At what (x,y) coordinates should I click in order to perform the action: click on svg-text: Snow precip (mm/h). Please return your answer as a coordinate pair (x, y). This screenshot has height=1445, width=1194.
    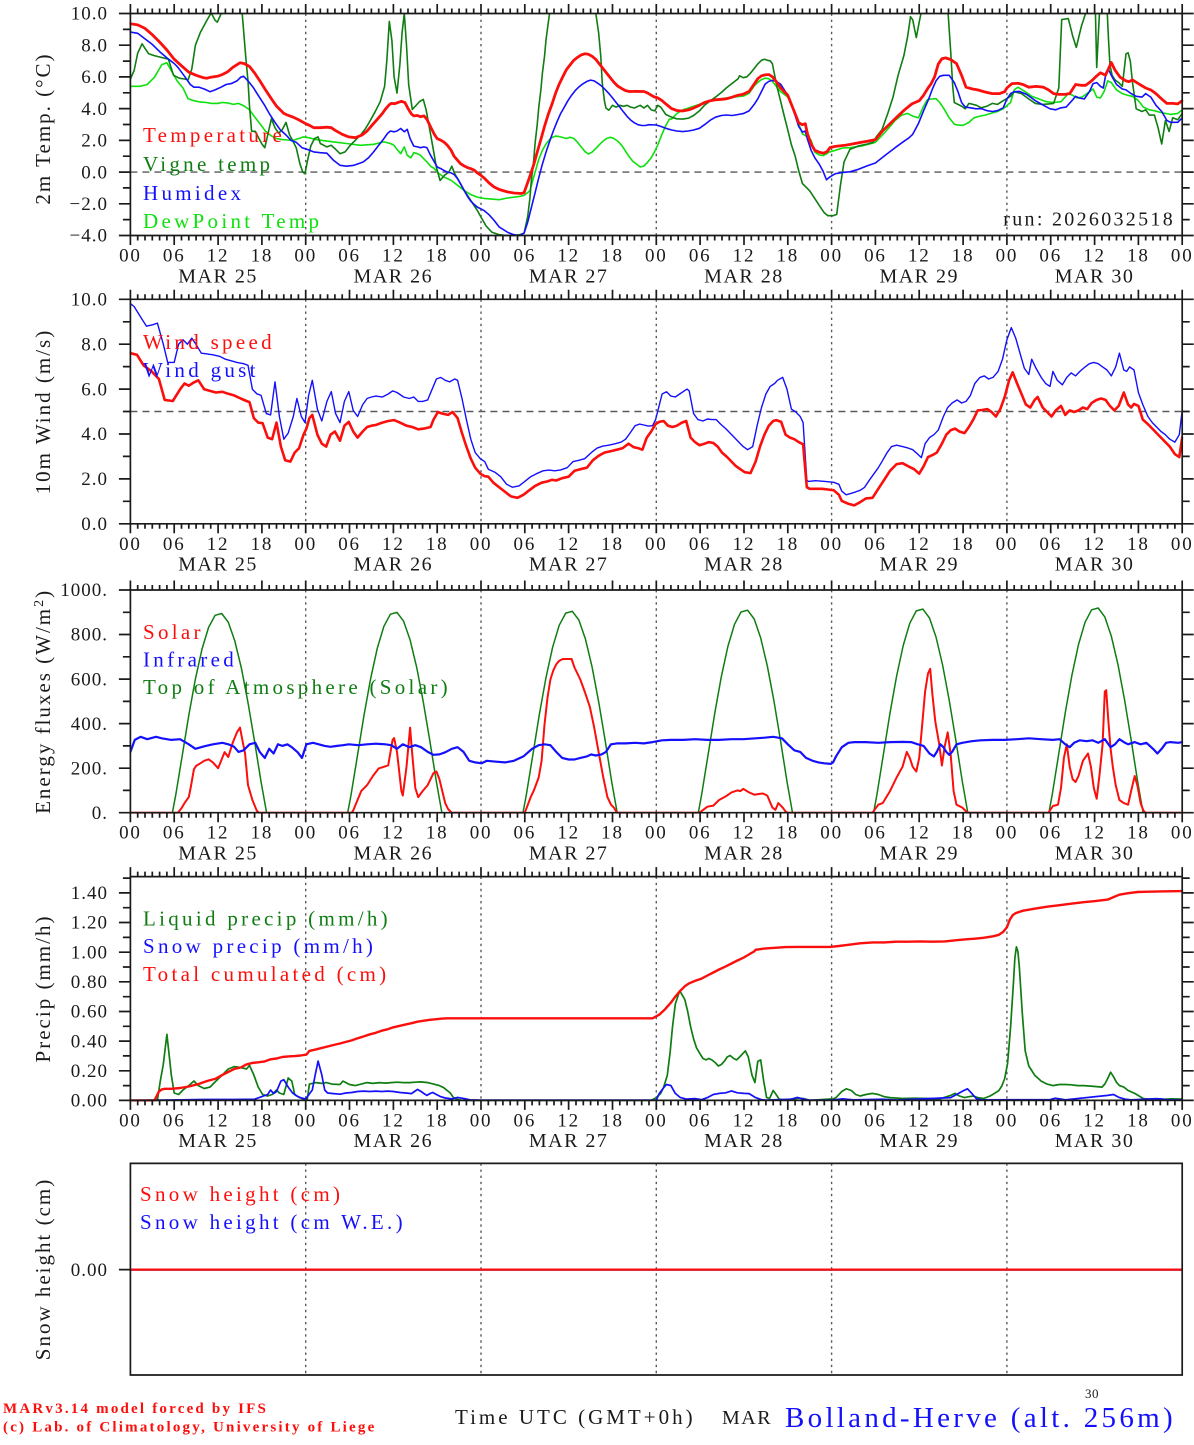
    Looking at the image, I should click on (259, 946).